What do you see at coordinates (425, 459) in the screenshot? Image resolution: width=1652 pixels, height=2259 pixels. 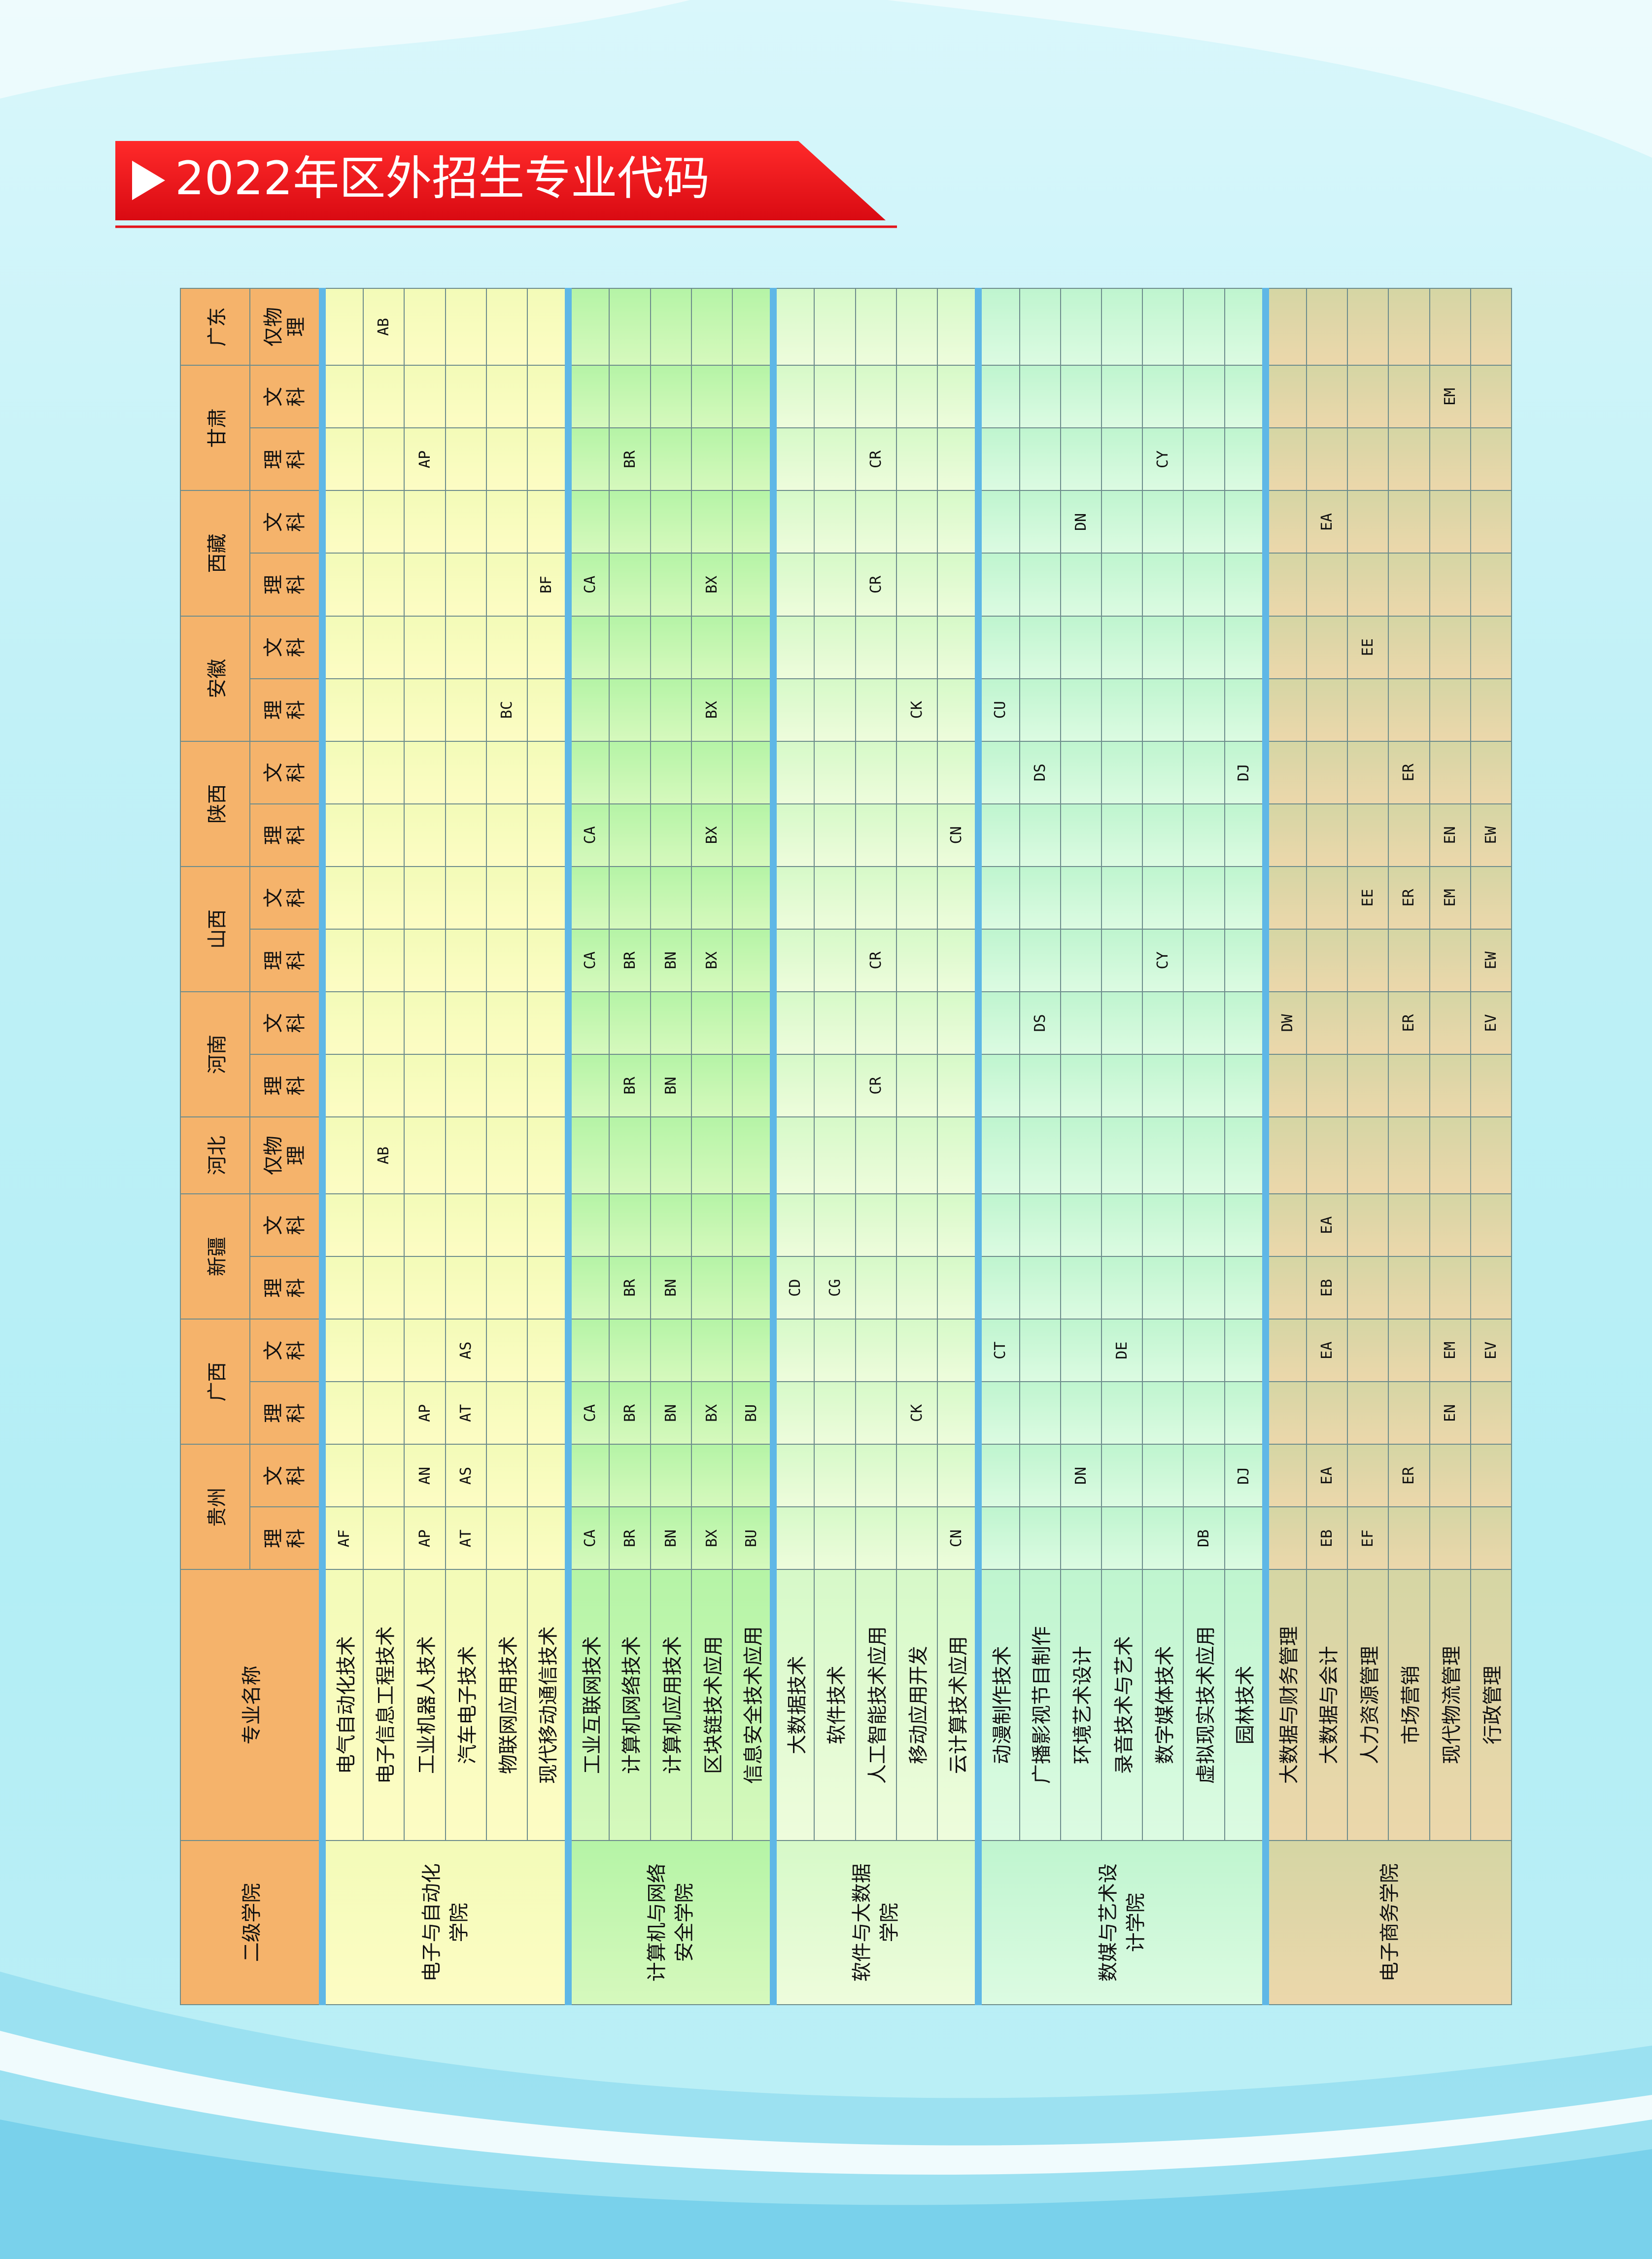 I see `code-cell: AP` at bounding box center [425, 459].